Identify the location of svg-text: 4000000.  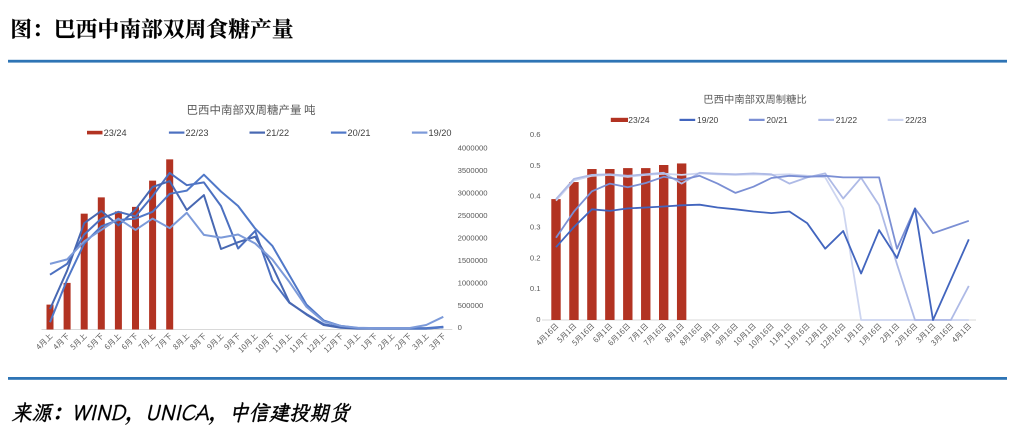
(473, 148).